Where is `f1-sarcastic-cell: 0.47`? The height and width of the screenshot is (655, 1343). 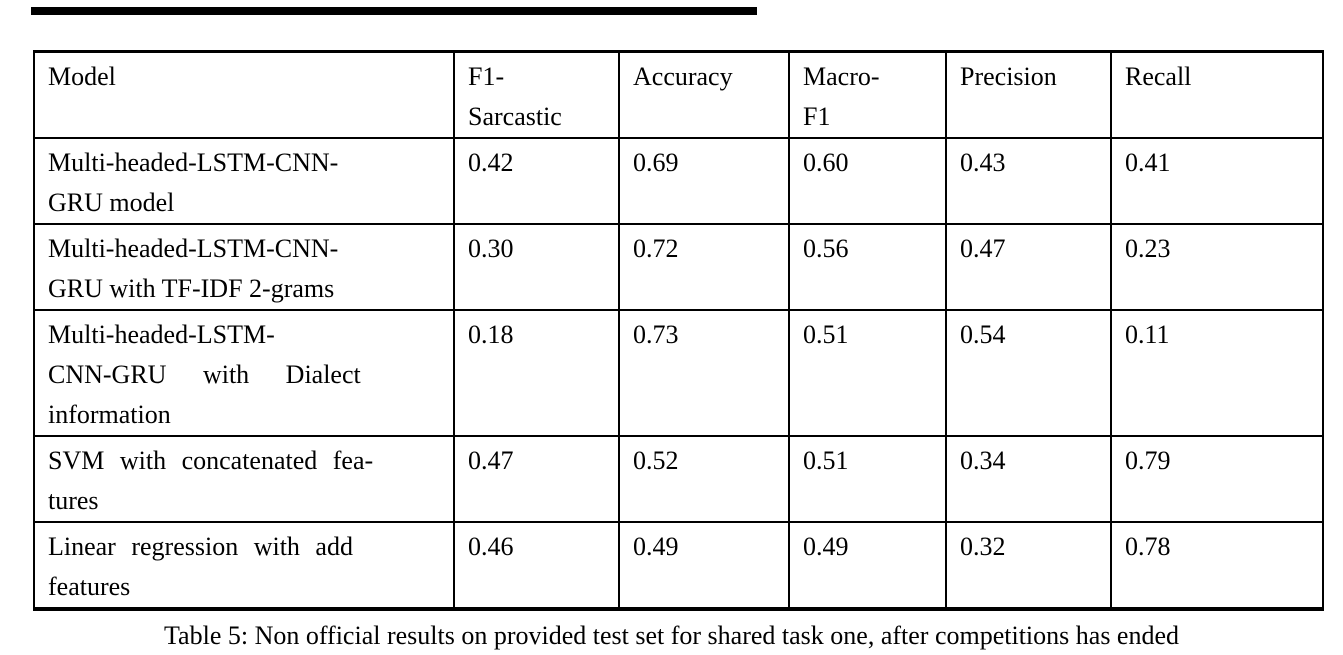
f1-sarcastic-cell: 0.47 is located at coordinates (536, 479).